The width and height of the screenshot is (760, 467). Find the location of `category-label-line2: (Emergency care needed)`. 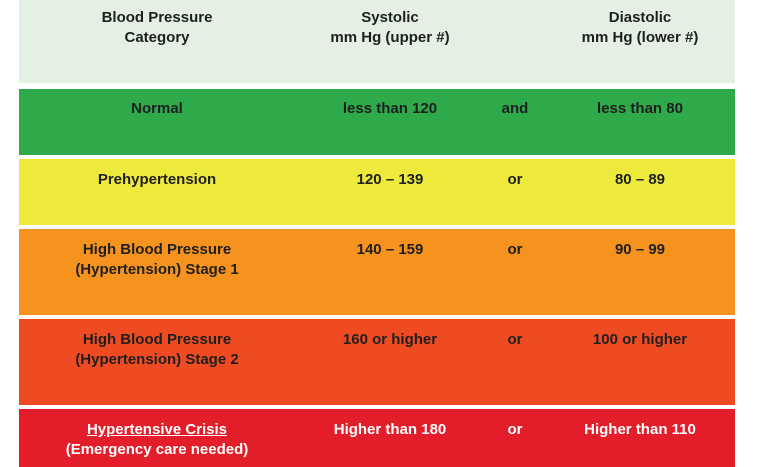

category-label-line2: (Emergency care needed) is located at coordinates (157, 449).